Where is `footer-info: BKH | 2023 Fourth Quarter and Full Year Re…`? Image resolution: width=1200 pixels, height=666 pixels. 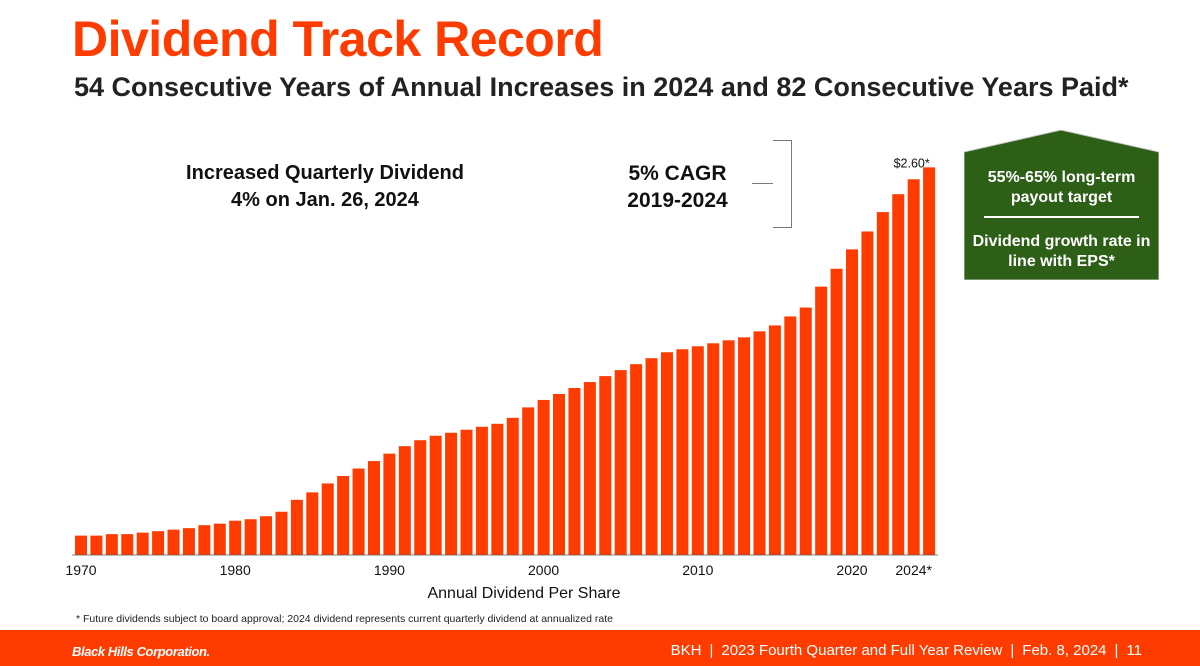 footer-info: BKH | 2023 Fourth Quarter and Full Year Re… is located at coordinates (906, 650).